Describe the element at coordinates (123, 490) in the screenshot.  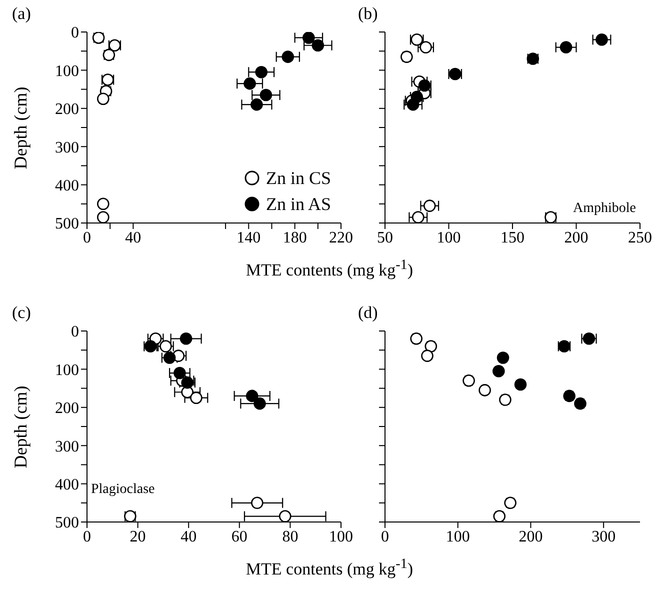
I see `annotation: Plagioclase` at that location.